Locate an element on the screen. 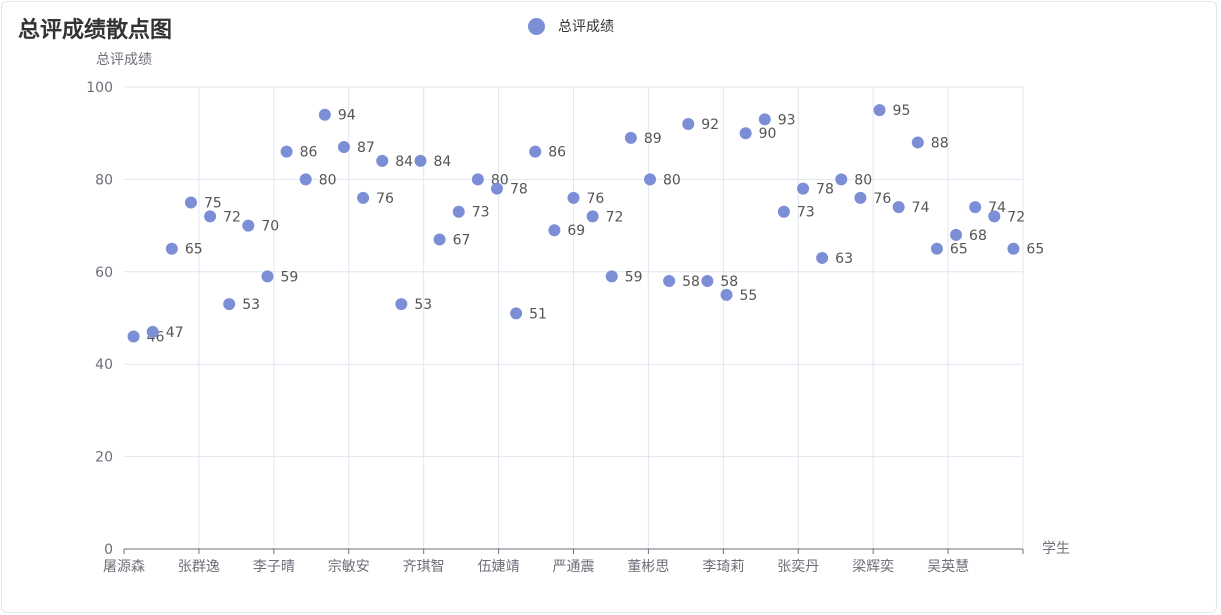 Image resolution: width=1221 pixels, height=615 pixels. x-tick-label: 梁辉奕 is located at coordinates (873, 567).